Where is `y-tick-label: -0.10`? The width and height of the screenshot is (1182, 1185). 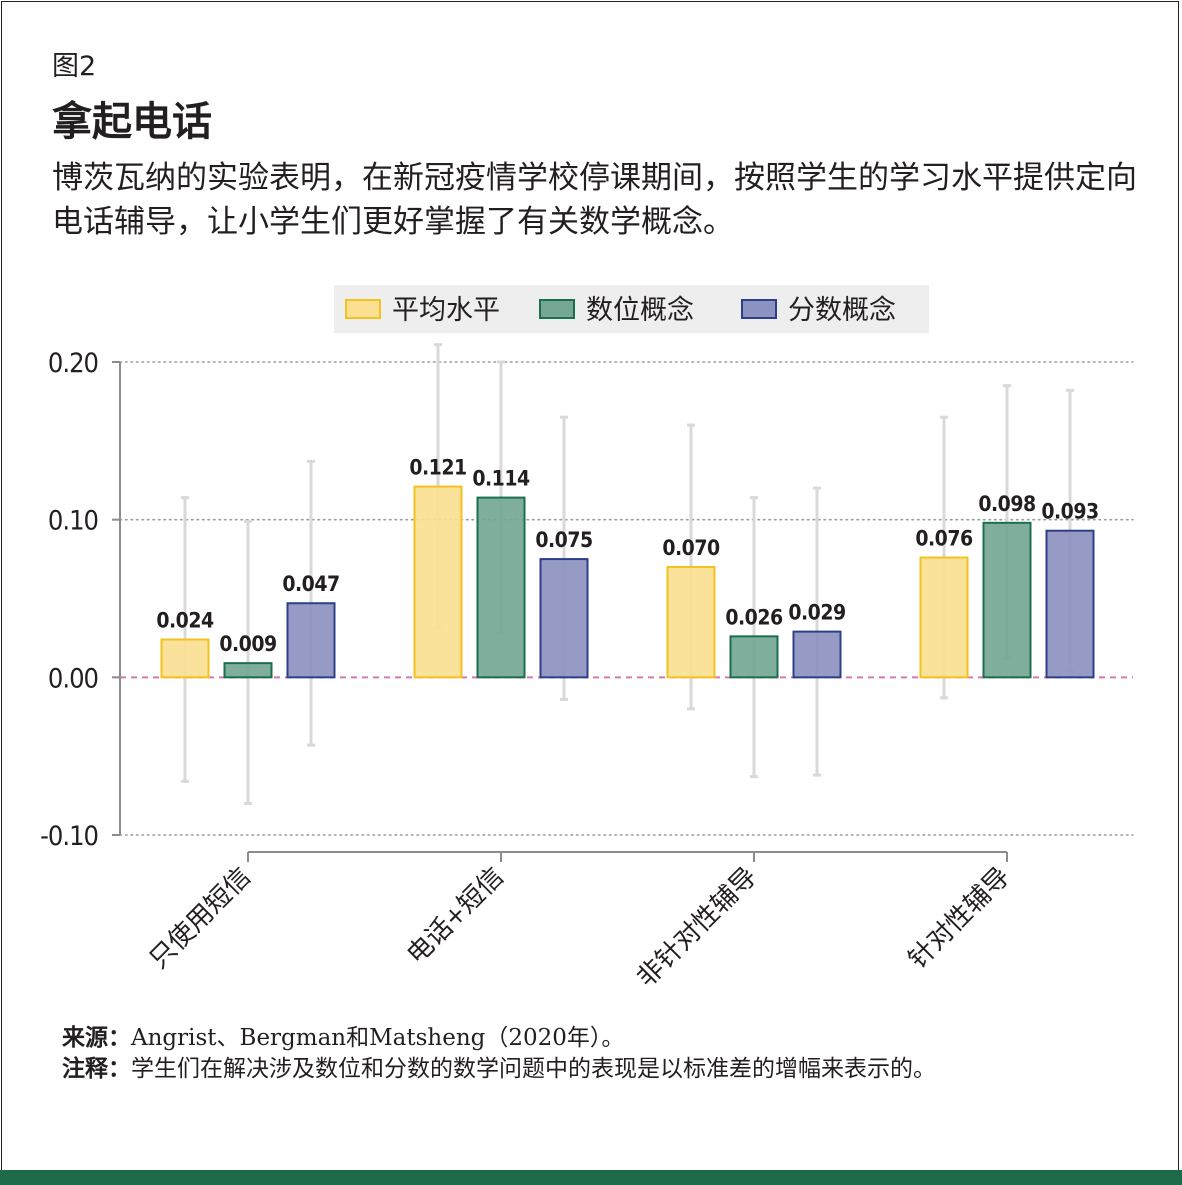
y-tick-label: -0.10 is located at coordinates (69, 836).